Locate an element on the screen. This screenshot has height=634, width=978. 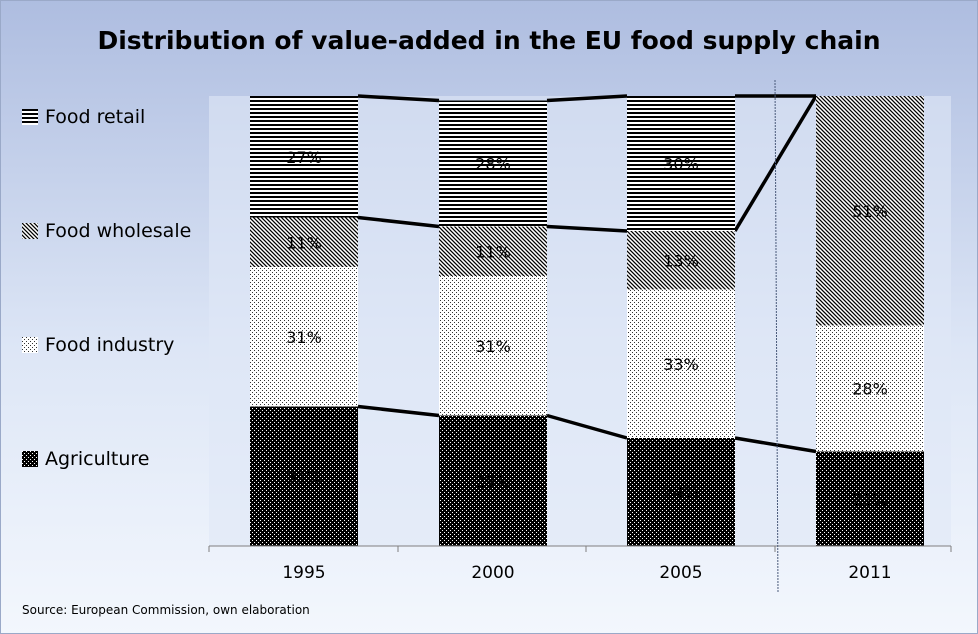
data-label-food-retail-2000: 28% is located at coordinates (493, 164).